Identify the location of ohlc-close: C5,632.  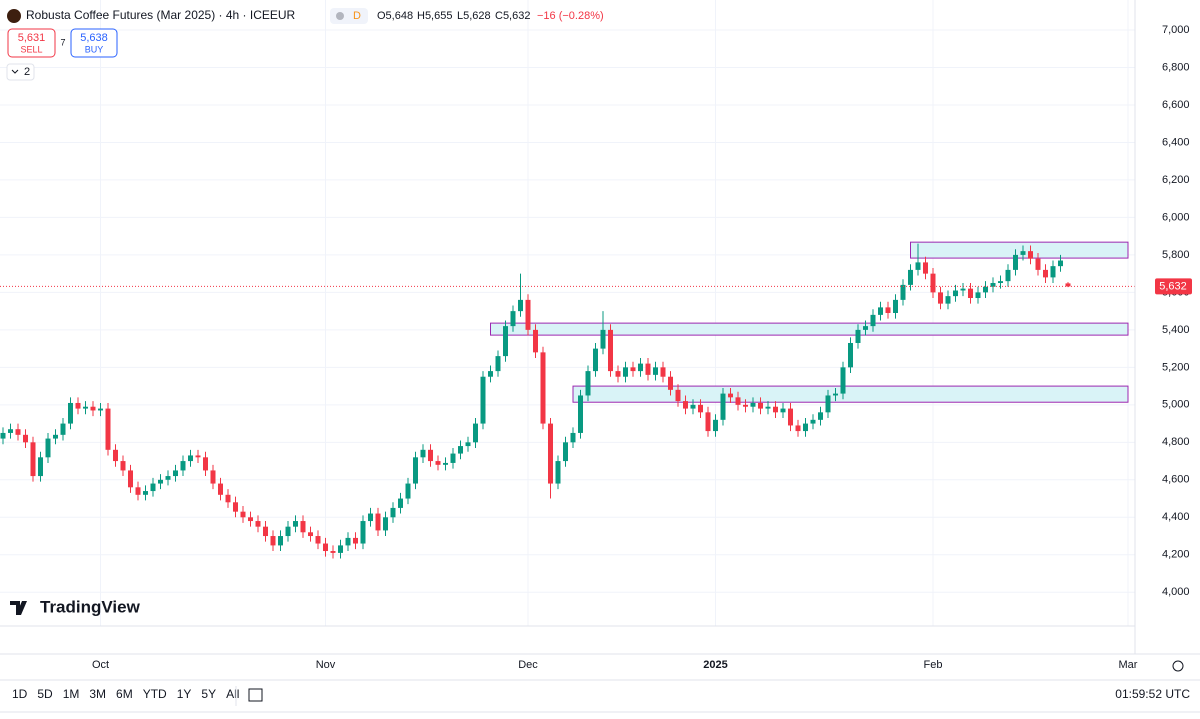
(512, 16).